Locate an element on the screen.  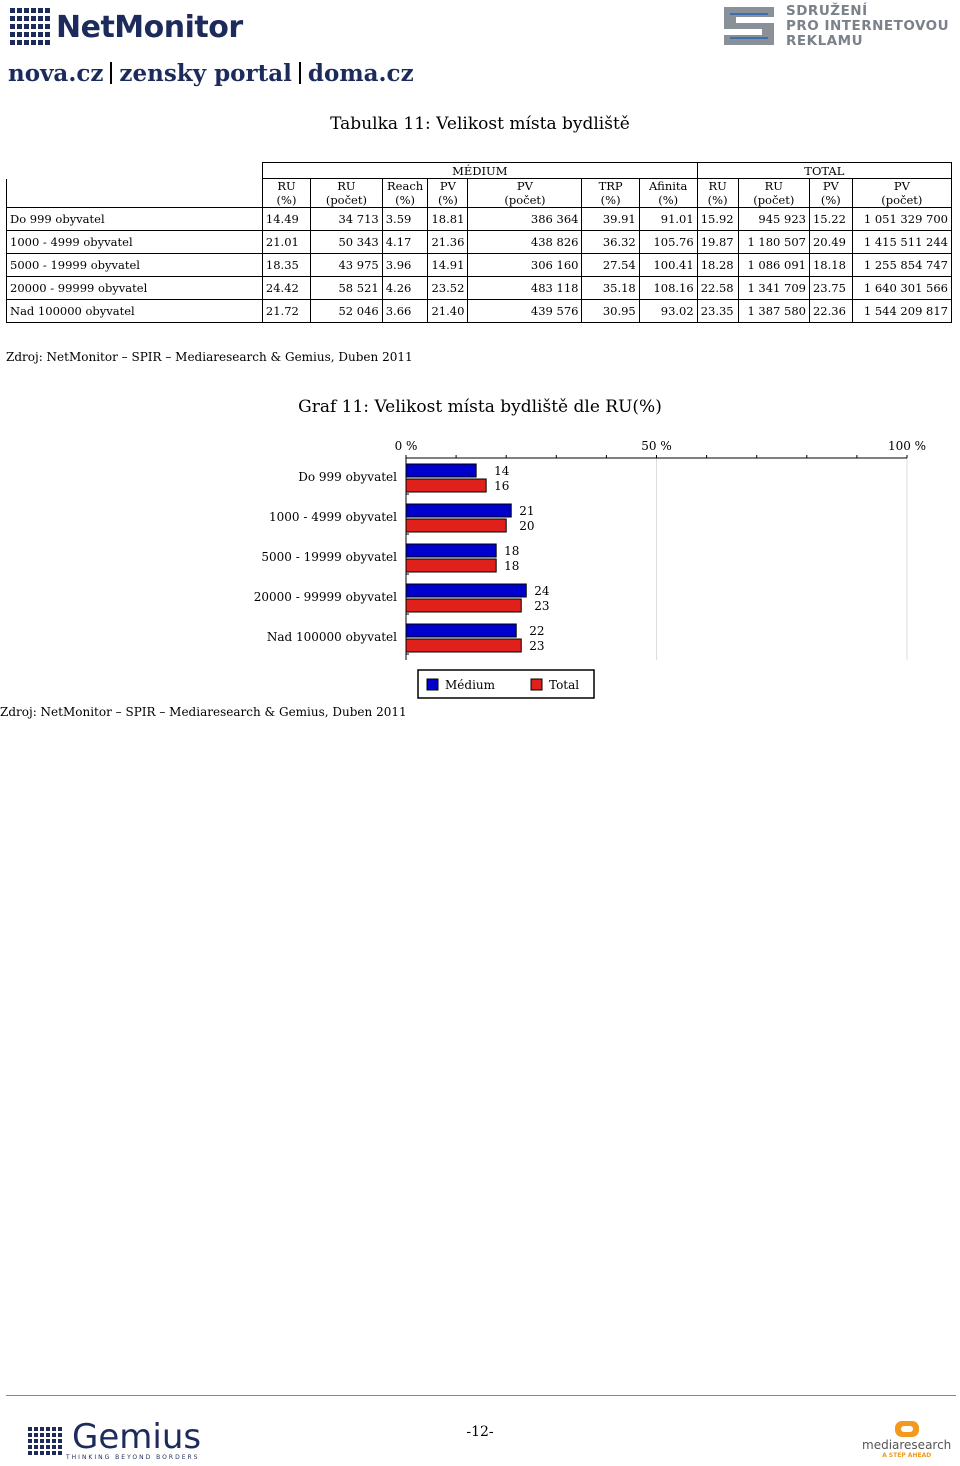
row-label: Do 999 obyvatel is located at coordinates (134, 219).